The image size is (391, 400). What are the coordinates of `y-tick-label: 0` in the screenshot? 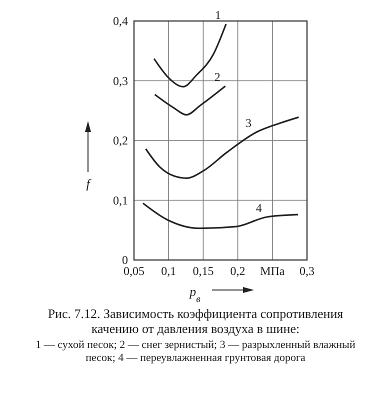 It's located at (125, 260).